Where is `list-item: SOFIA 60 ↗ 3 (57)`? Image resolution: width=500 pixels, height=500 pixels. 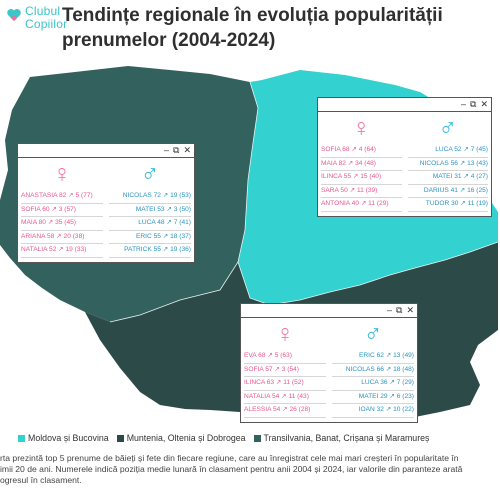
list-item: SOFIA 60 ↗ 3 (57) is located at coordinates (62, 210).